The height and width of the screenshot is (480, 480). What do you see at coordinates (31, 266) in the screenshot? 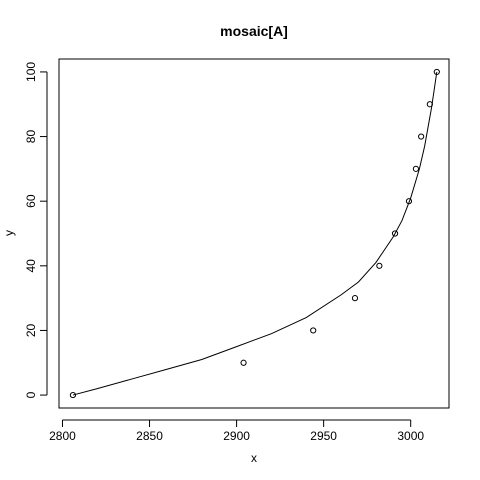
I see `y-tick-label: 40` at bounding box center [31, 266].